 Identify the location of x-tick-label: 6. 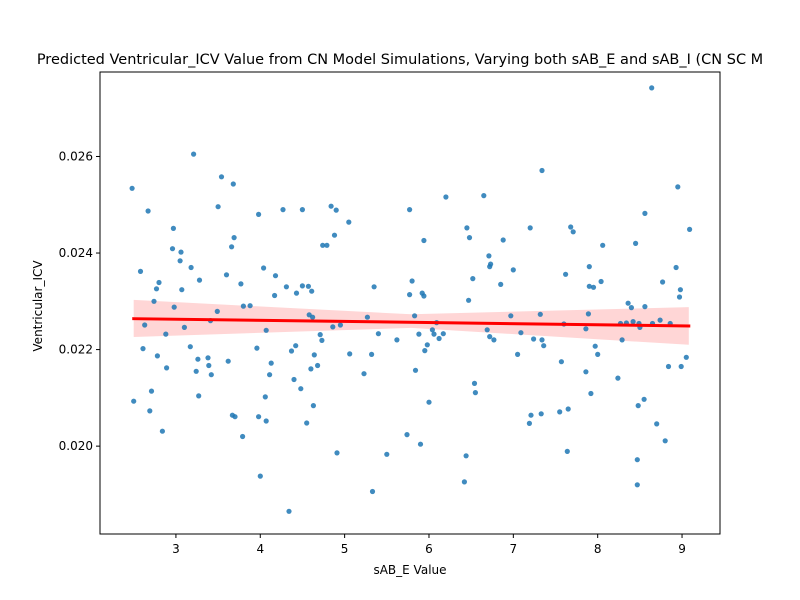
(429, 549).